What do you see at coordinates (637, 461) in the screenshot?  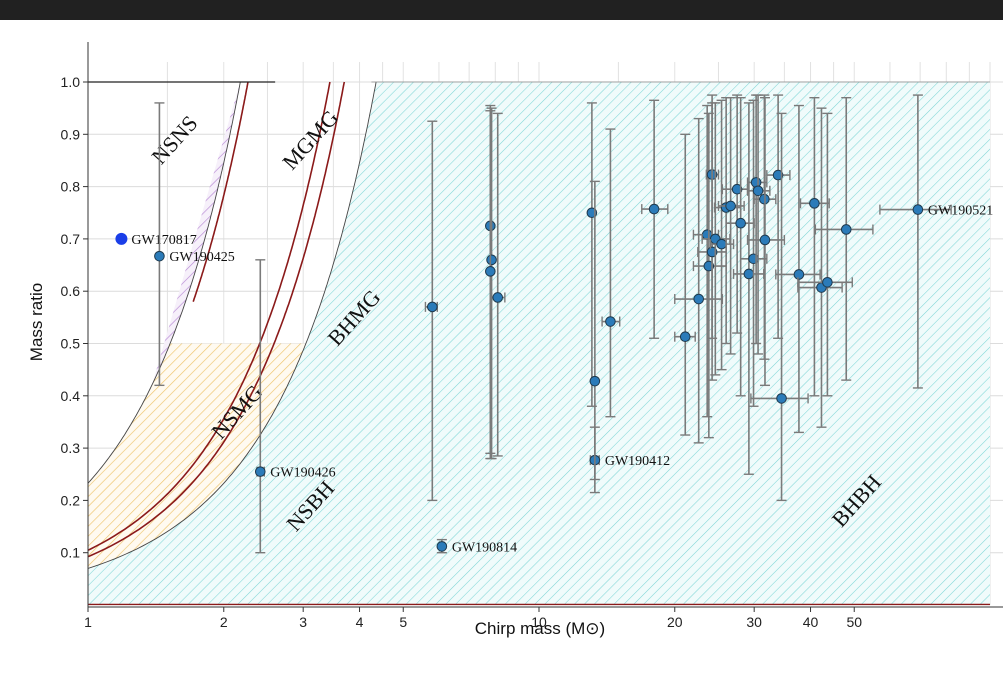 I see `event-label: GW190412` at bounding box center [637, 461].